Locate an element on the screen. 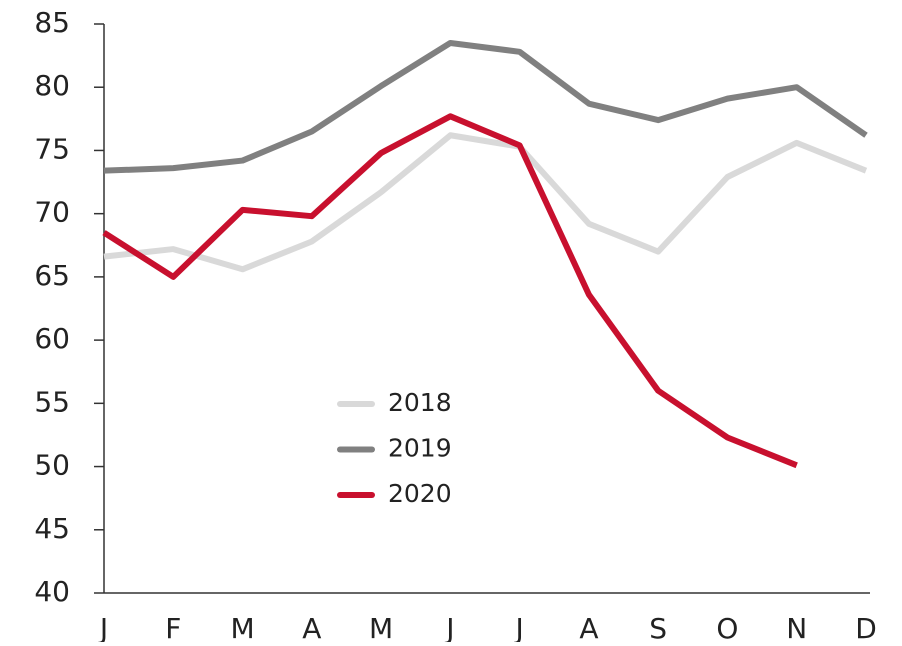 This screenshot has height=646, width=902. x-tick-label: S is located at coordinates (658, 627).